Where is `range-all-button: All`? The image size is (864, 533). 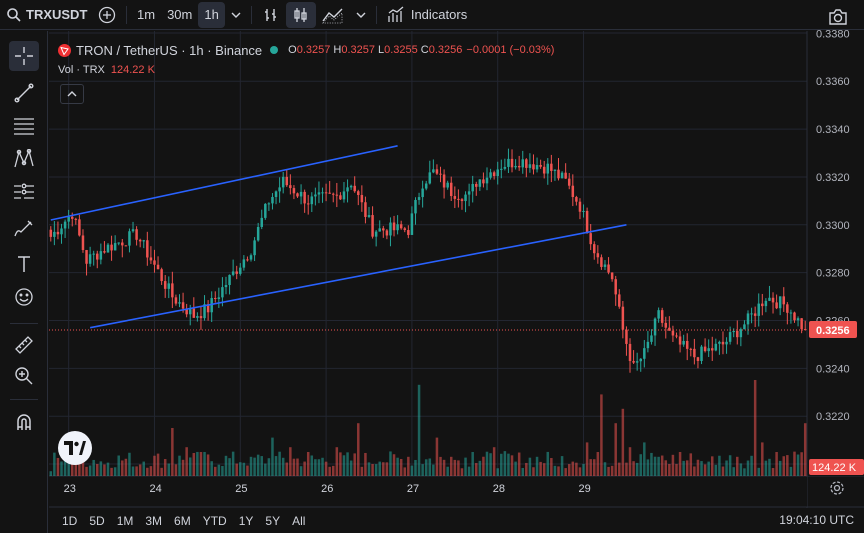
range-all-button: All is located at coordinates (299, 520).